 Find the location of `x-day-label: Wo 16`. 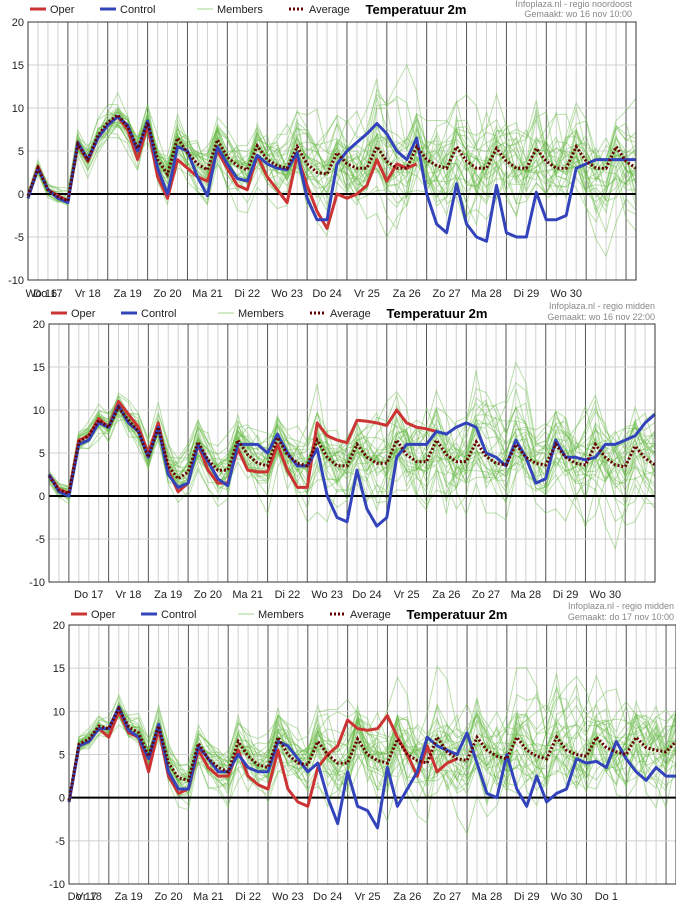

x-day-label: Wo 16 is located at coordinates (41, 294).